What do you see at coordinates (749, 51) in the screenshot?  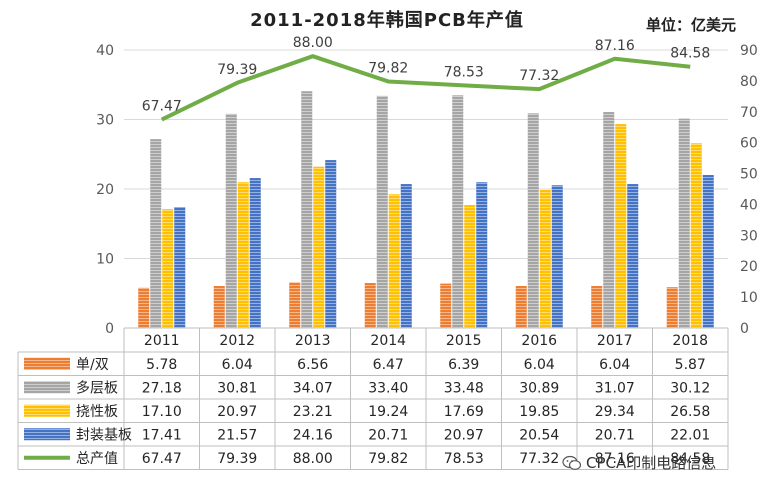 I see `y-right-tick-label: 90` at bounding box center [749, 51].